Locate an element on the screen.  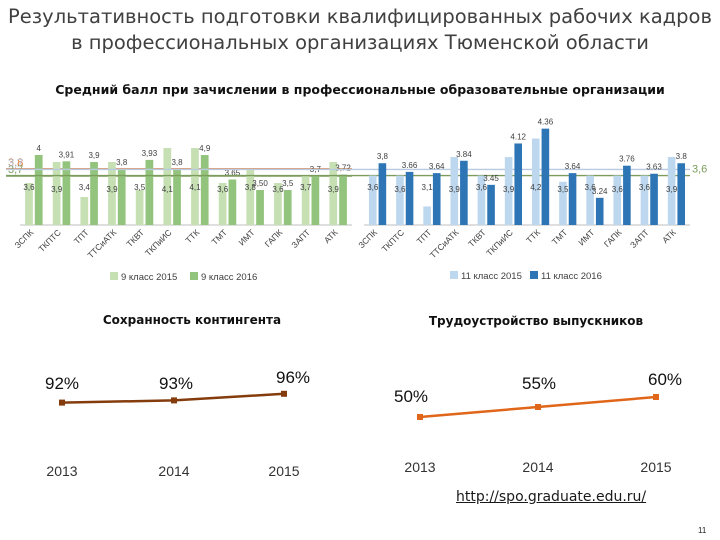
data-label: 4,1 is located at coordinates (195, 187).